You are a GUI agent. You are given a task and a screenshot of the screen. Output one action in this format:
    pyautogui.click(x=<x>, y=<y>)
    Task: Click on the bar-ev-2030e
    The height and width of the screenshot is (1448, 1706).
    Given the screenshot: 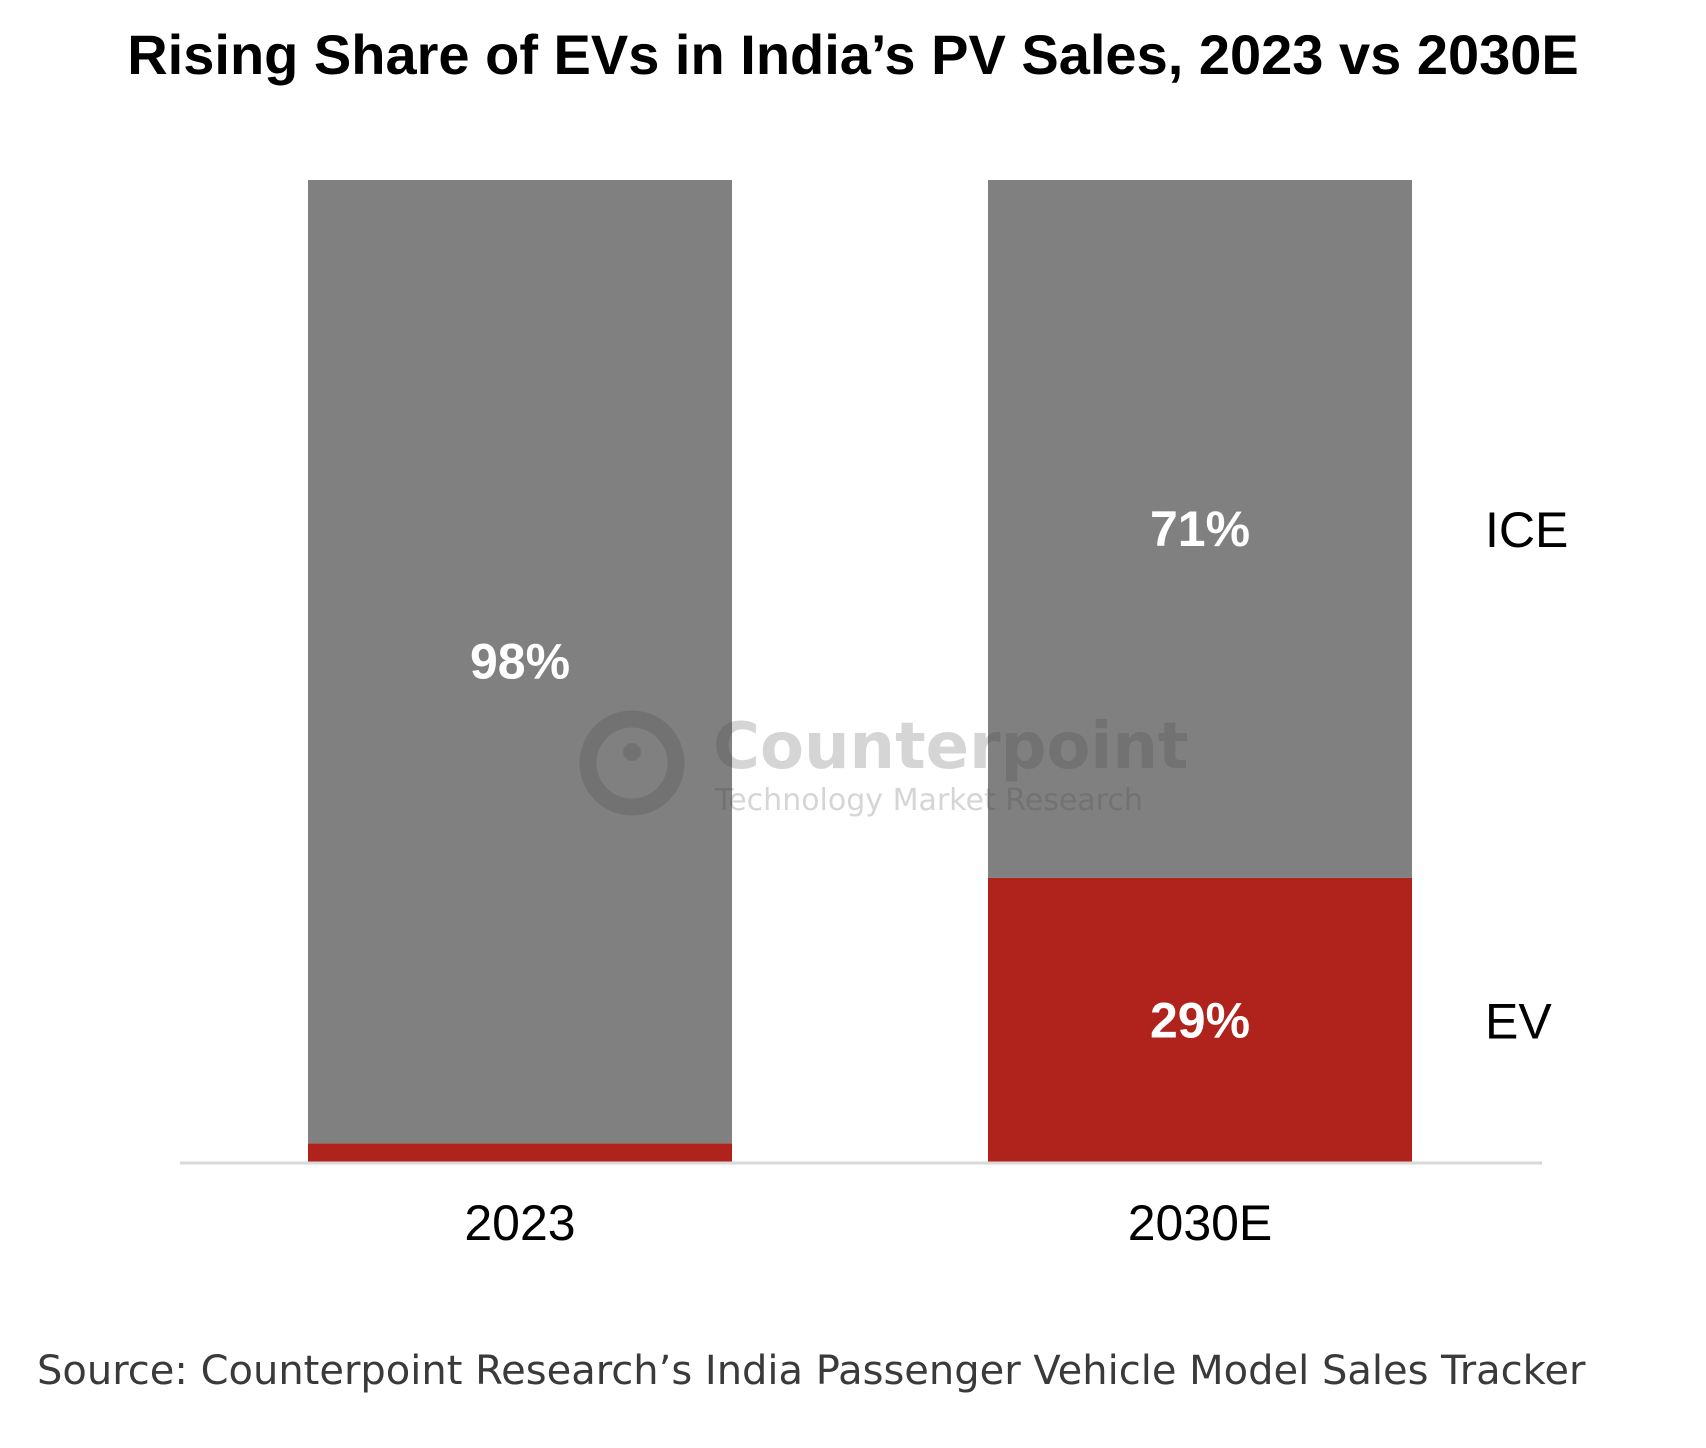 What is the action you would take?
    pyautogui.click(x=1200, y=1020)
    